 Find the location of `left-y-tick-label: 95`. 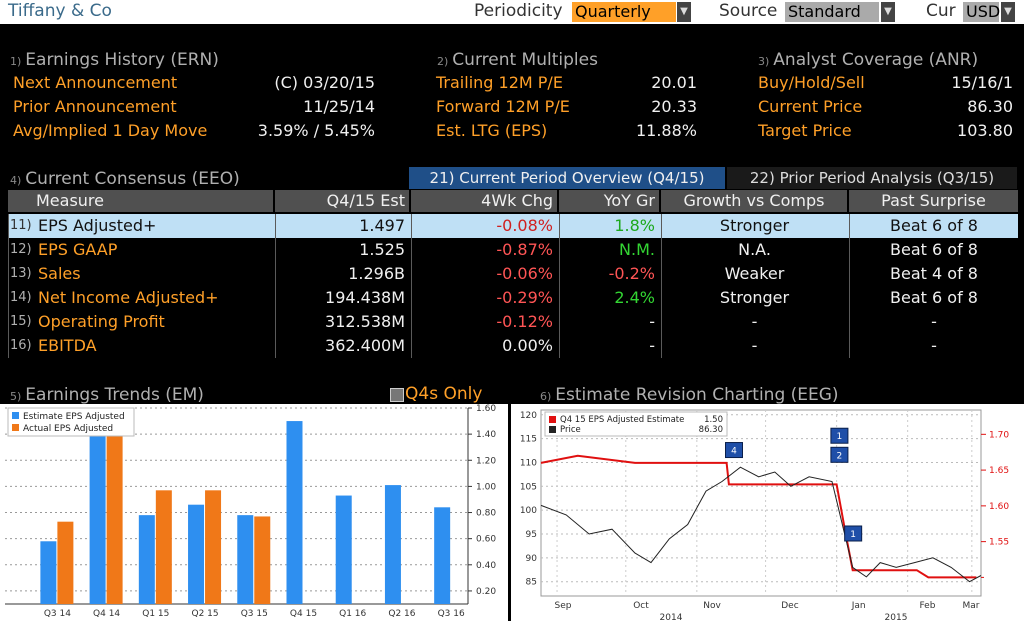

left-y-tick-label: 95 is located at coordinates (531, 535).